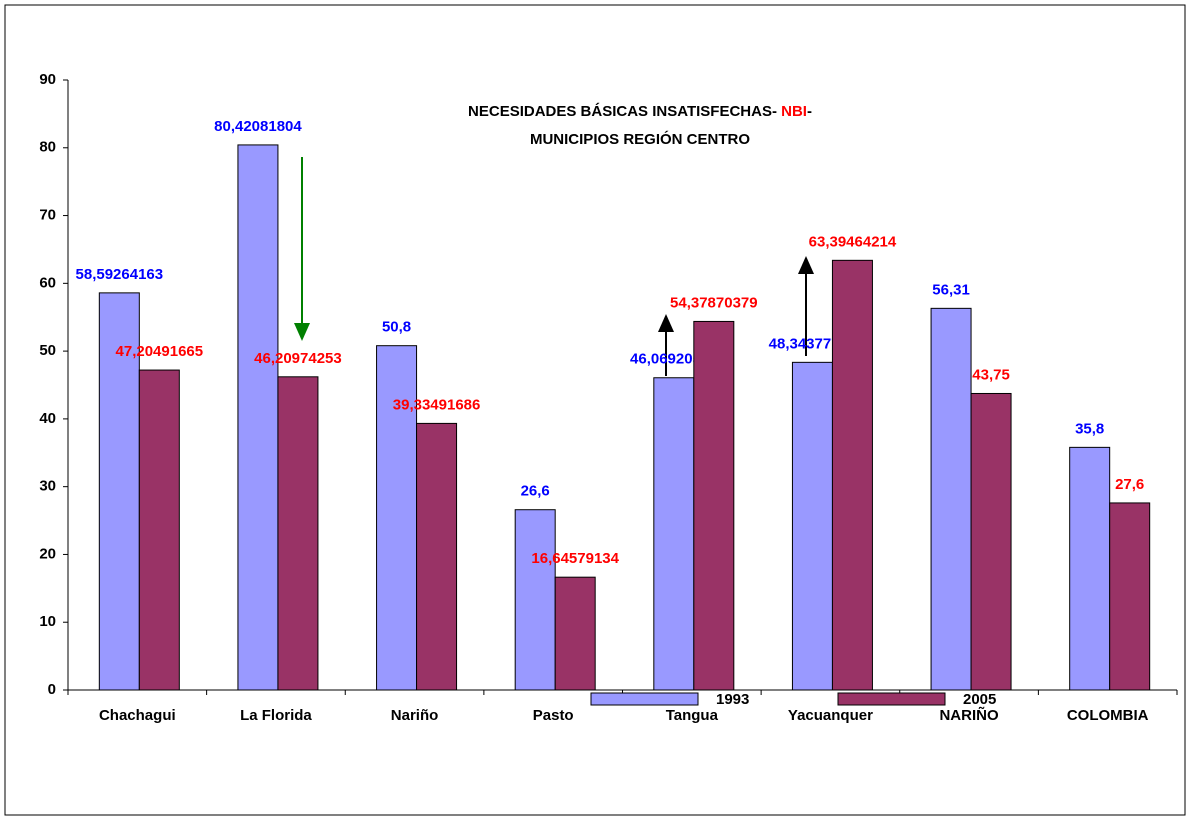 Image resolution: width=1190 pixels, height=821 pixels. Describe the element at coordinates (47, 418) in the screenshot. I see `y-tick-label: 40` at that location.